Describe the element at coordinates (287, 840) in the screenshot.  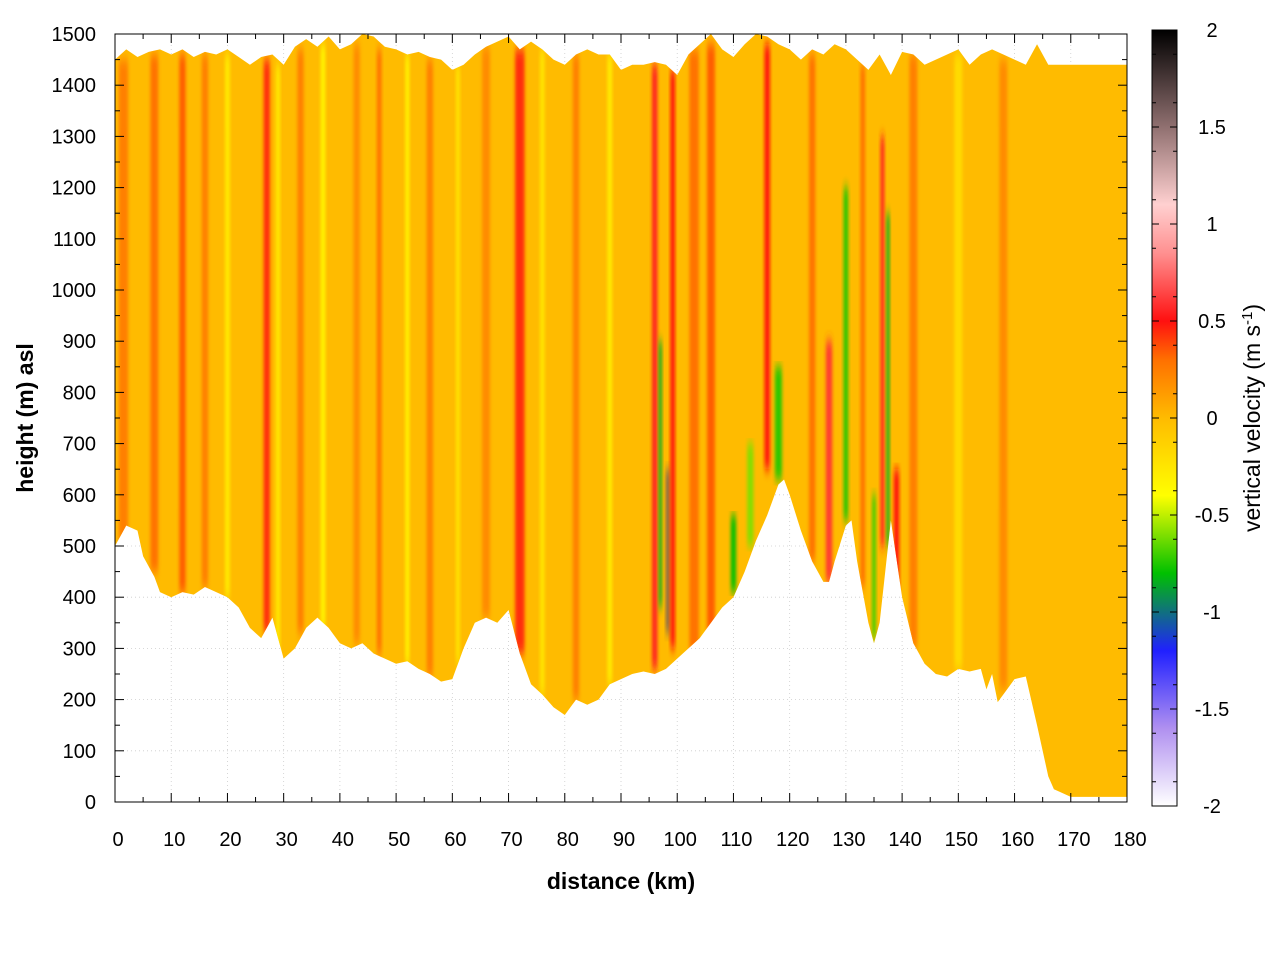
I see `x-tick-label: 30` at that location.